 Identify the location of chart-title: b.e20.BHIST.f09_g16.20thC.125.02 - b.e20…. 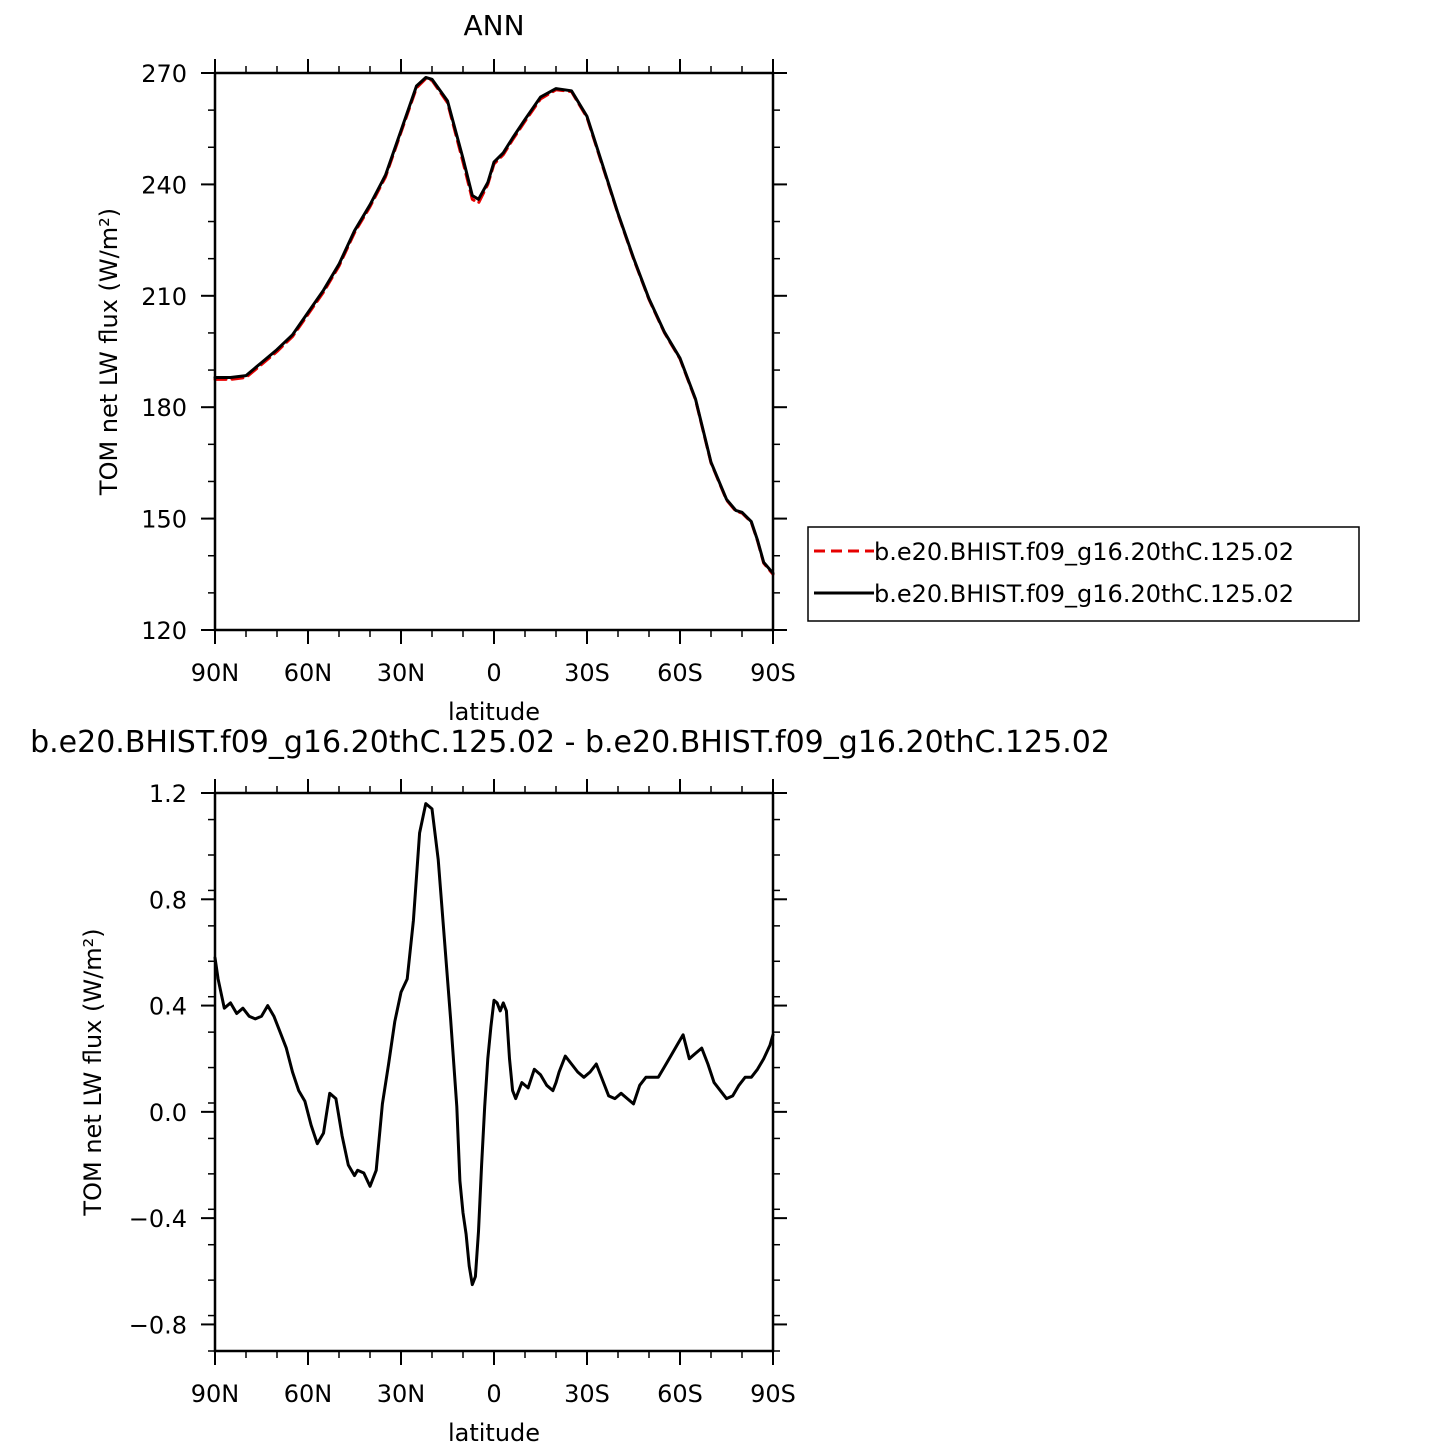
(570, 742).